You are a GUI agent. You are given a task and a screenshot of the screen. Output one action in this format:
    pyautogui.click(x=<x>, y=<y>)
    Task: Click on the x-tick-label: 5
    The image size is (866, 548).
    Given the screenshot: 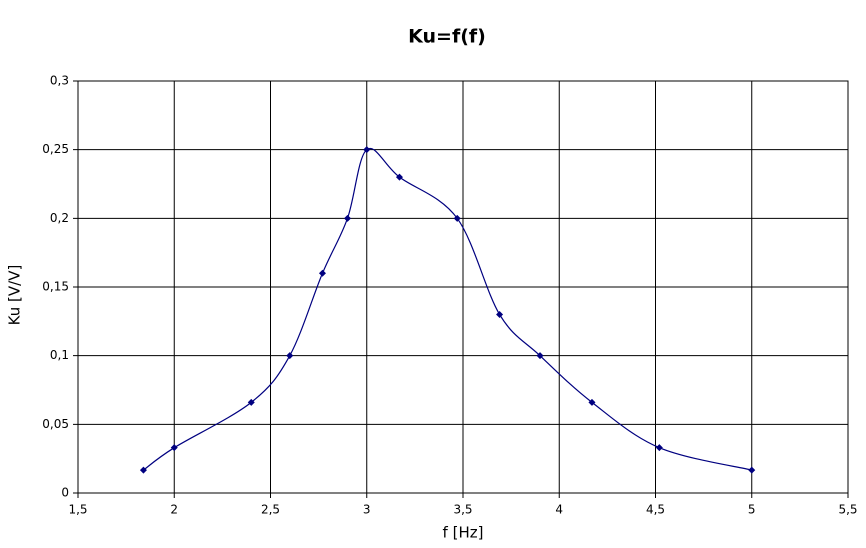 What is the action you would take?
    pyautogui.click(x=752, y=510)
    